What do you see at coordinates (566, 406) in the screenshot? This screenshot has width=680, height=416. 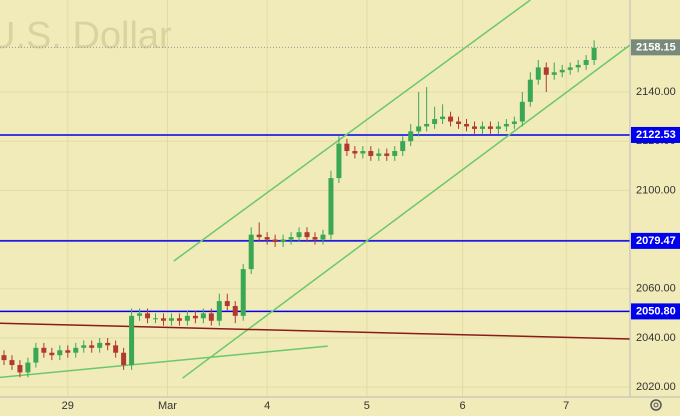 I see `x-tick-label: 7` at bounding box center [566, 406].